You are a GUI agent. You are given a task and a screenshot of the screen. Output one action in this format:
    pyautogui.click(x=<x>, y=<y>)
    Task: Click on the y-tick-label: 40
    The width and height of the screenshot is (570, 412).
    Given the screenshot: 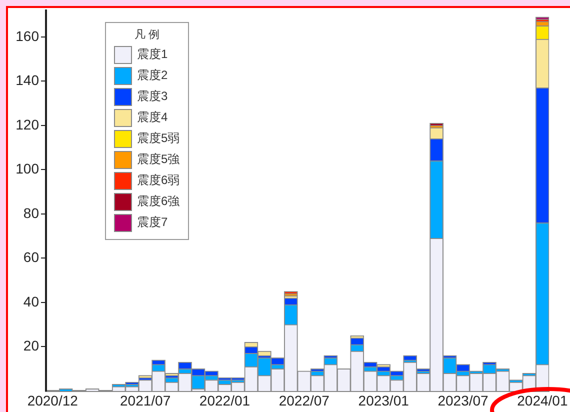 What is the action you would take?
    pyautogui.click(x=31, y=301)
    